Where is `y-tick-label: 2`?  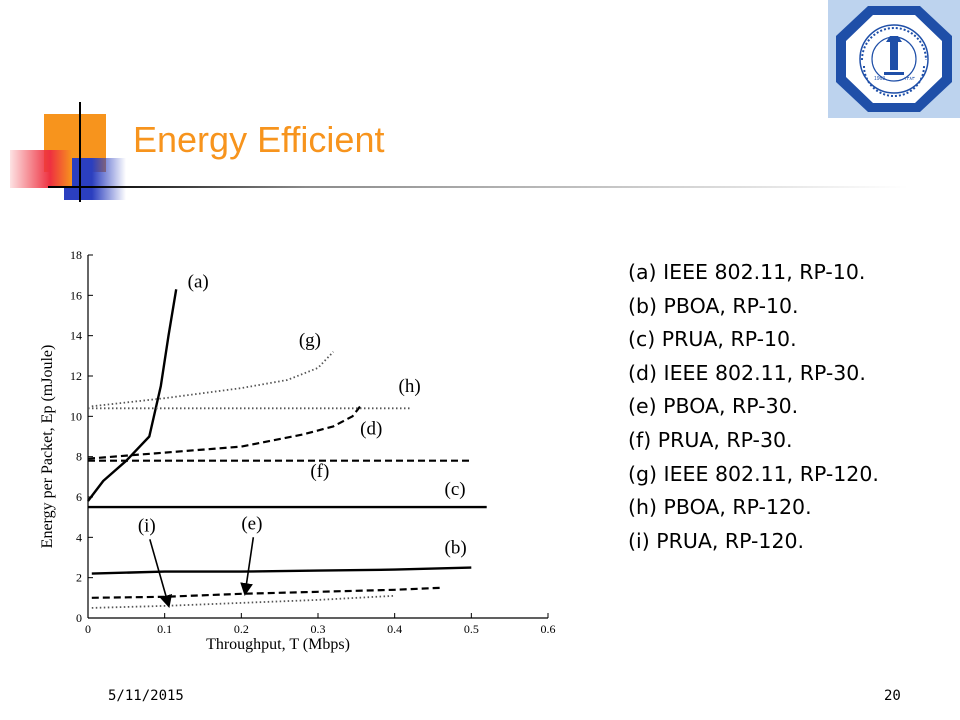
y-tick-label: 2 is located at coordinates (79, 578).